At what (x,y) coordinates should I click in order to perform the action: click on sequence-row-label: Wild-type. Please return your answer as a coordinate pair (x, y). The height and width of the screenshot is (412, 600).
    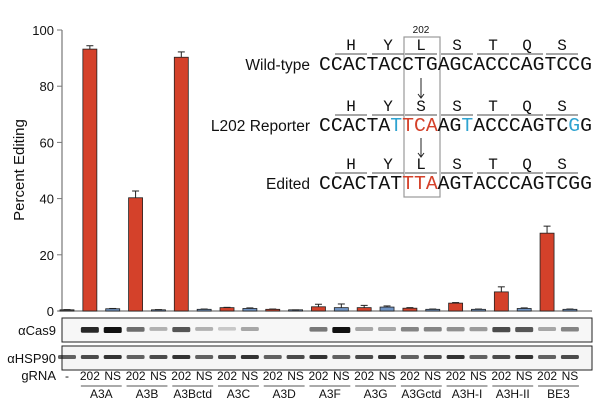
    Looking at the image, I should click on (277, 65).